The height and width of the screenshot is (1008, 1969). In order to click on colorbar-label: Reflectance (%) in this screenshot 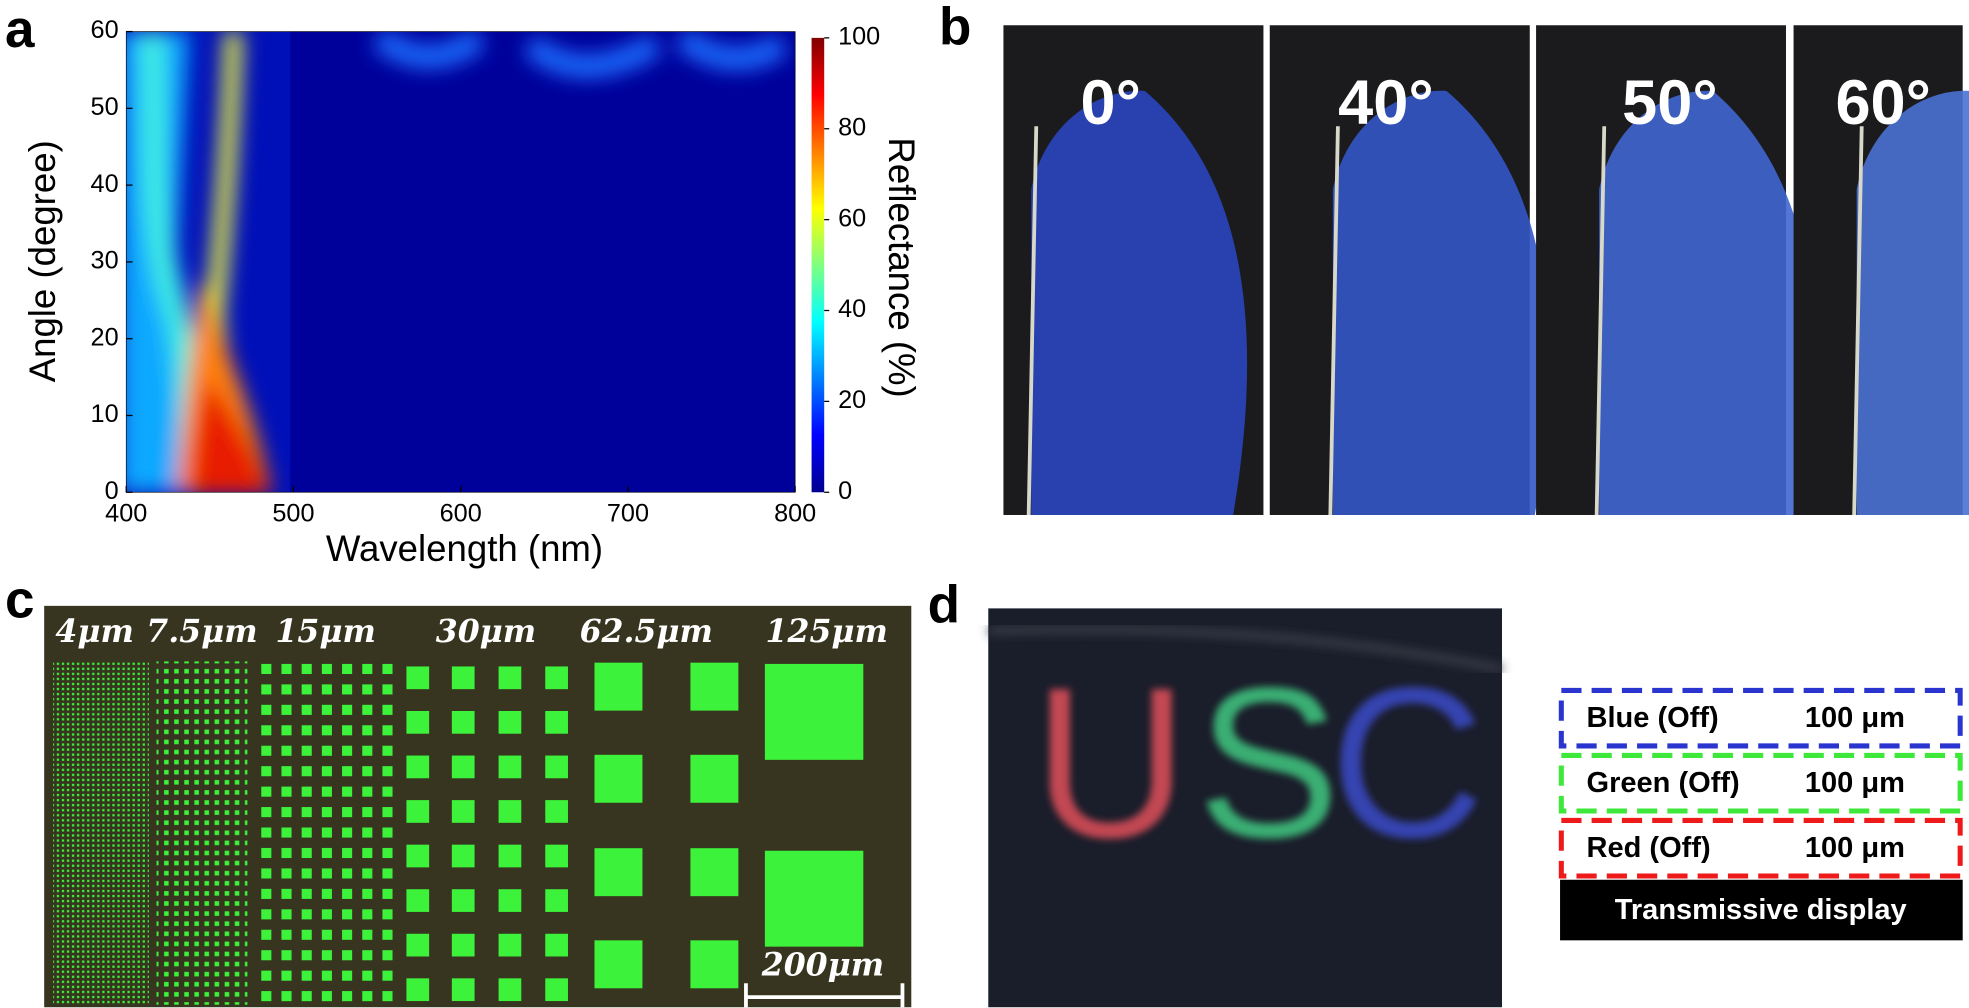, I will do `click(901, 267)`.